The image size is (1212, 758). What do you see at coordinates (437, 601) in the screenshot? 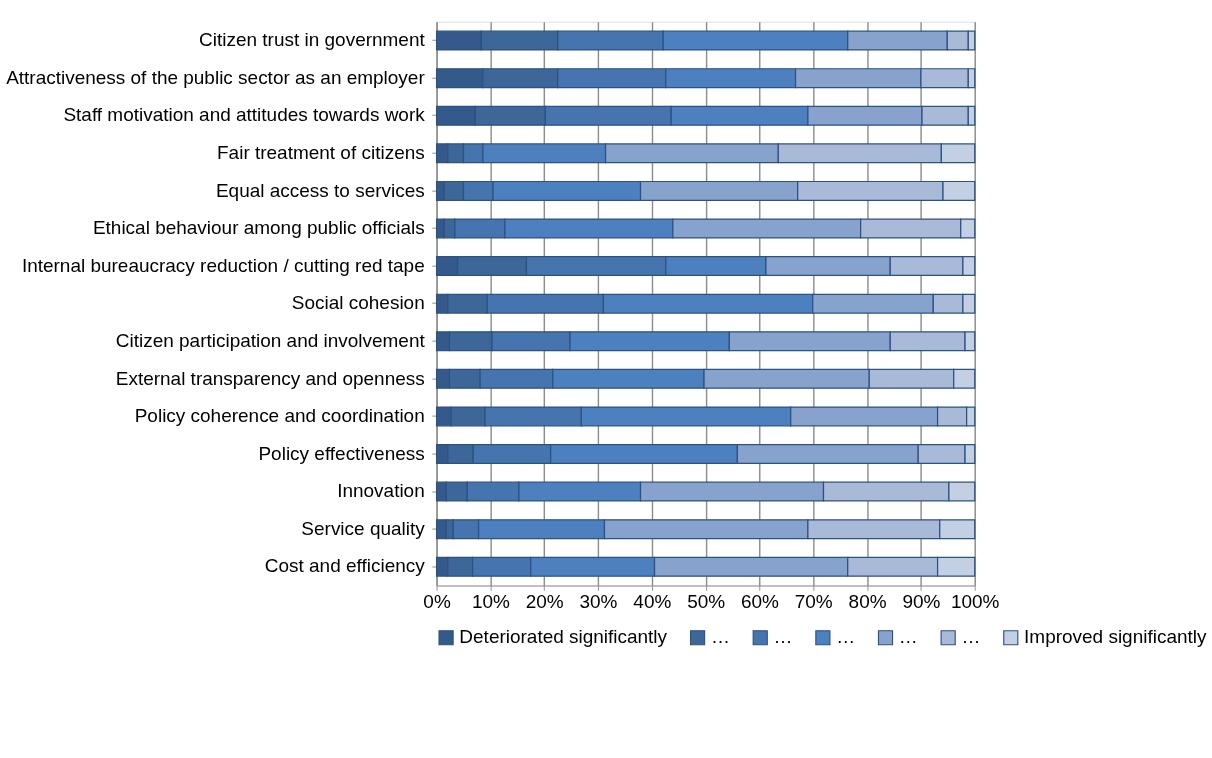
I see `x-tick-label: 0%` at bounding box center [437, 601].